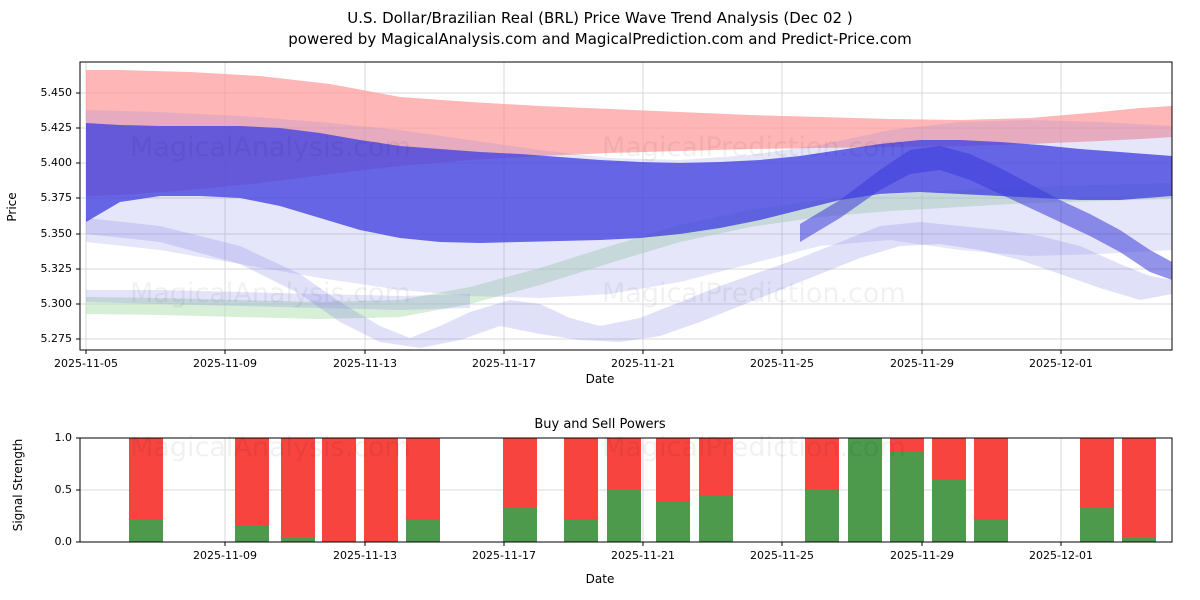 The height and width of the screenshot is (600, 1200). I want to click on price-ytick-5: 5.400, so click(56, 162).